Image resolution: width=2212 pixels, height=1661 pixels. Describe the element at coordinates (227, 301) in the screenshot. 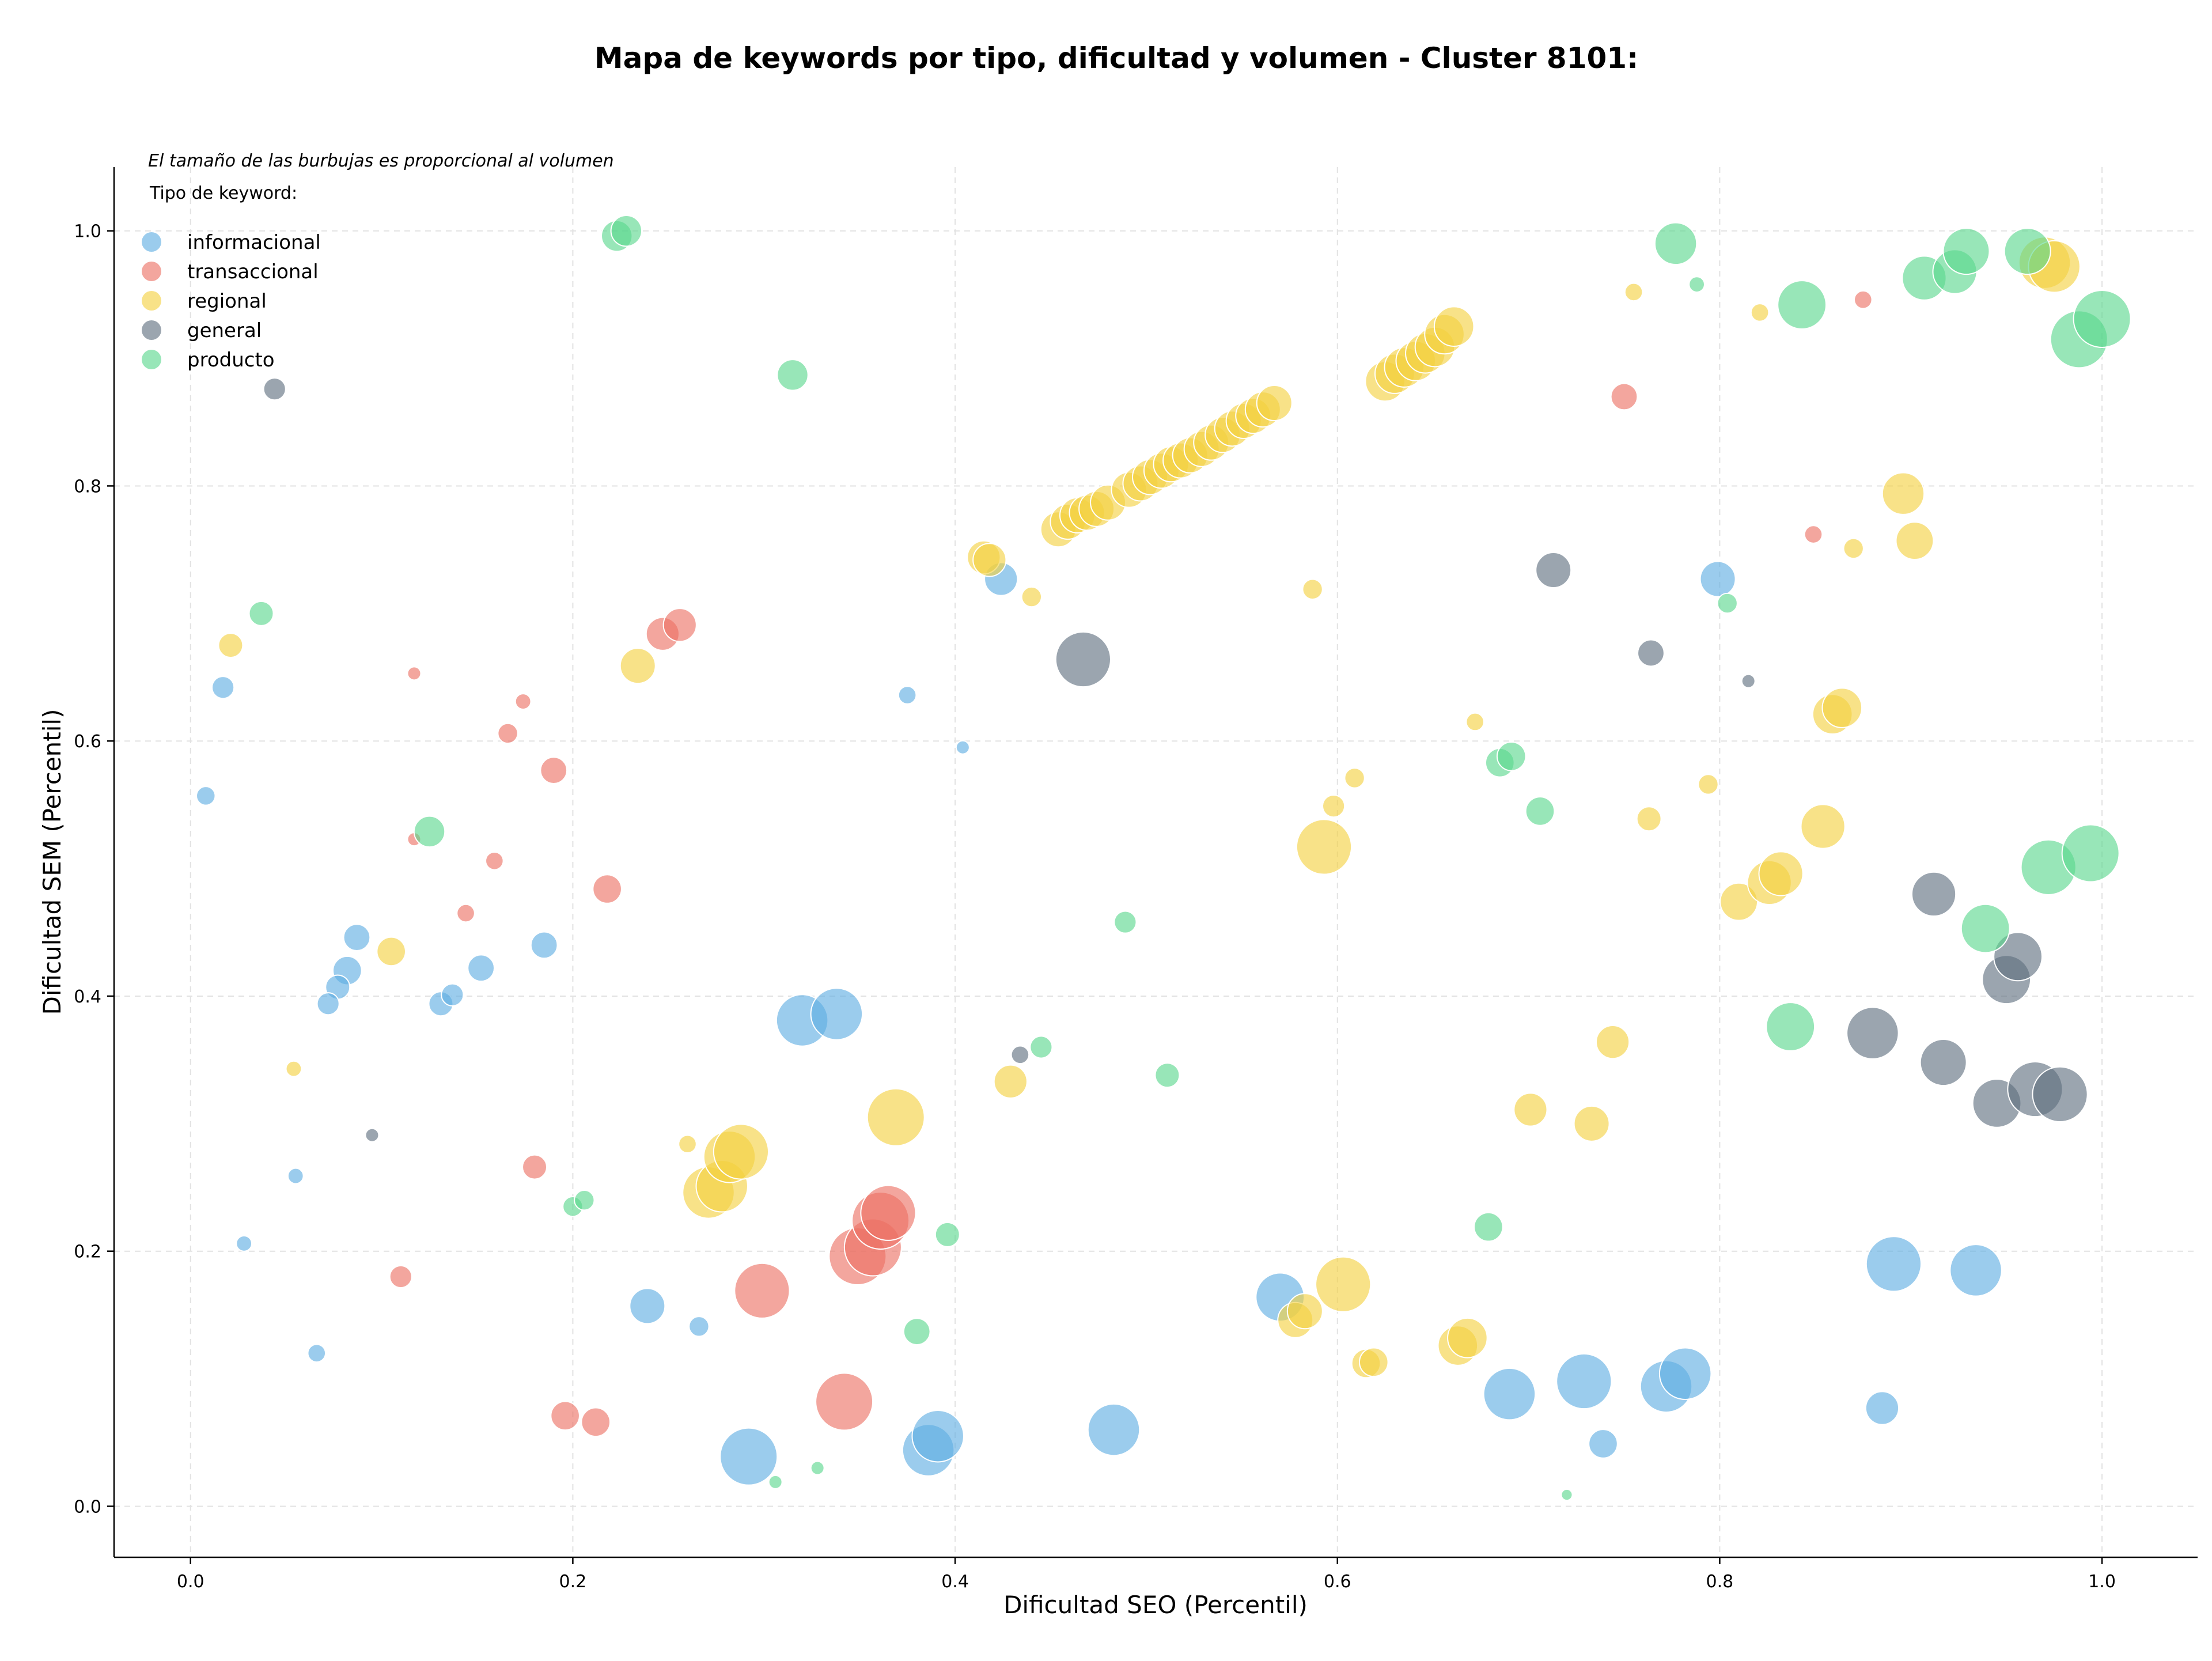

I see `legend-label: regional` at that location.